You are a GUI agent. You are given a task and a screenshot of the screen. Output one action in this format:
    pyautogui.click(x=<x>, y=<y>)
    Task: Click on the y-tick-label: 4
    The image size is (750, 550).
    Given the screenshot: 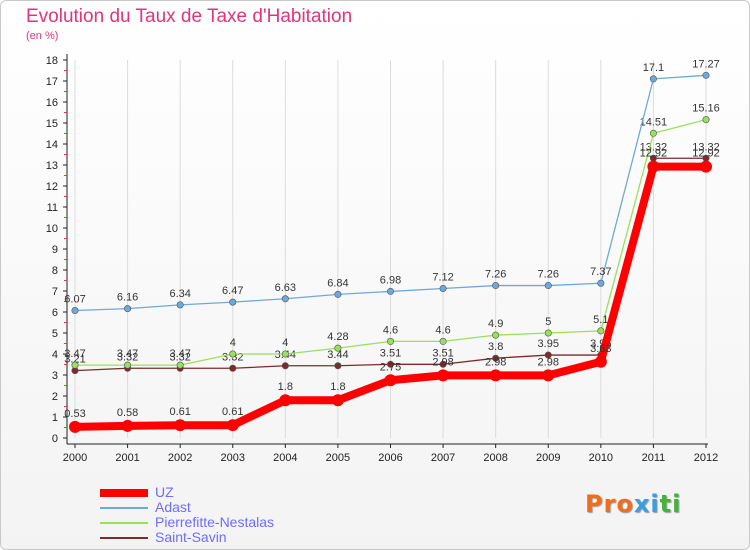 What is the action you would take?
    pyautogui.click(x=55, y=355)
    